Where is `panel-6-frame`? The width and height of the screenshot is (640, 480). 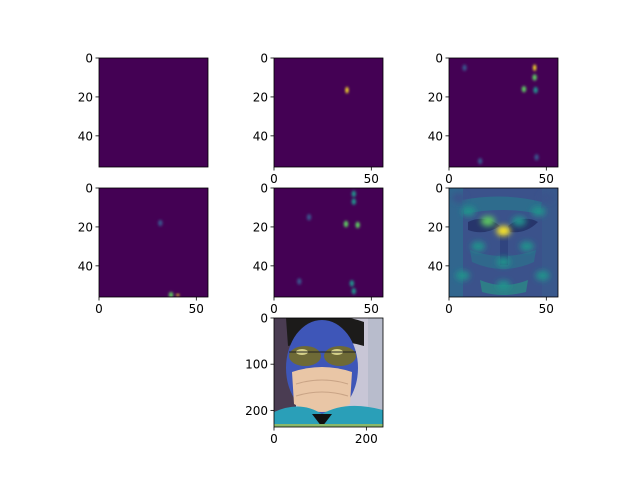 panel-6-frame is located at coordinates (503, 242).